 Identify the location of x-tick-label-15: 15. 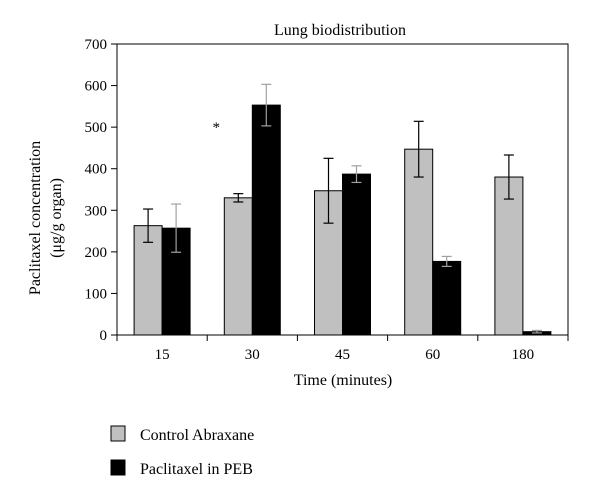
(162, 355).